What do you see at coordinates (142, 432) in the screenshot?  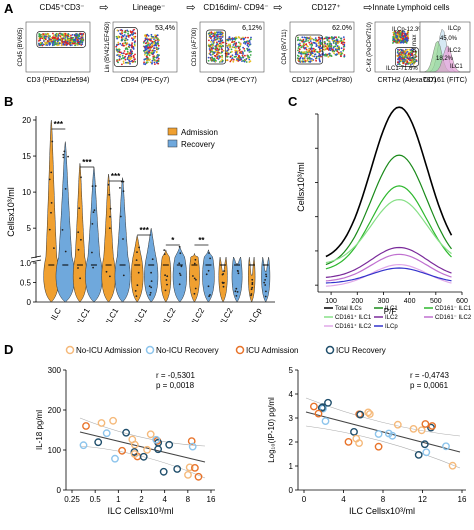 I see `d-ci-upper` at bounding box center [142, 432].